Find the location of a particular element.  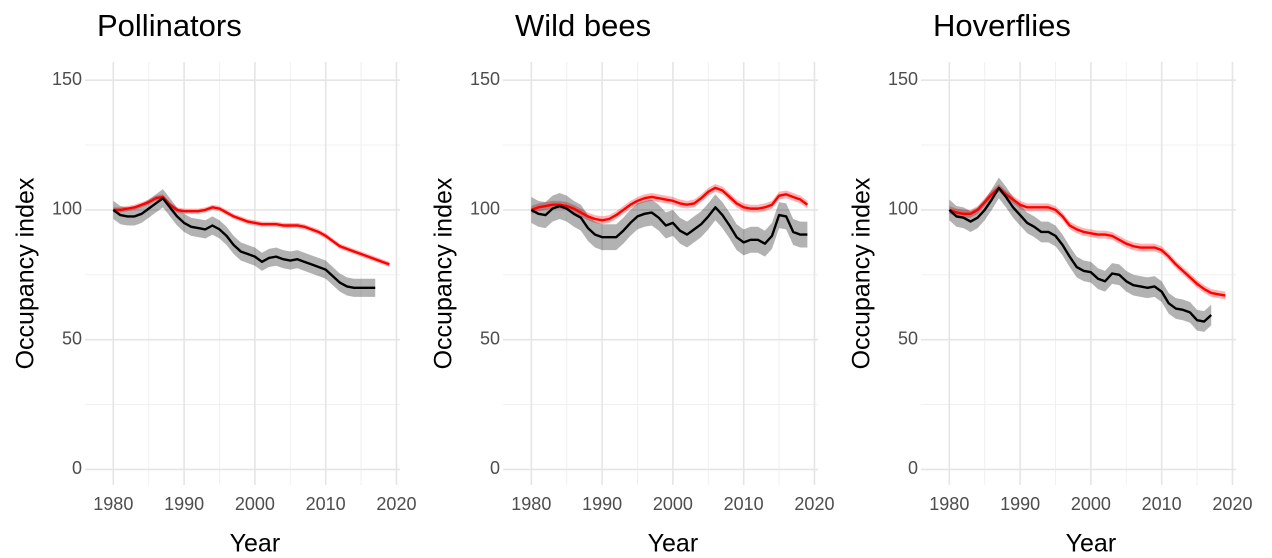

chart-title: Pollinators is located at coordinates (169, 25).